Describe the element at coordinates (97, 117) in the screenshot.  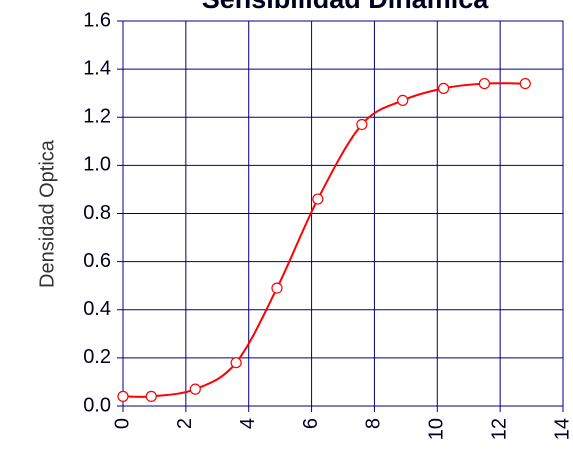
I see `y-tick-label: 1.2` at that location.